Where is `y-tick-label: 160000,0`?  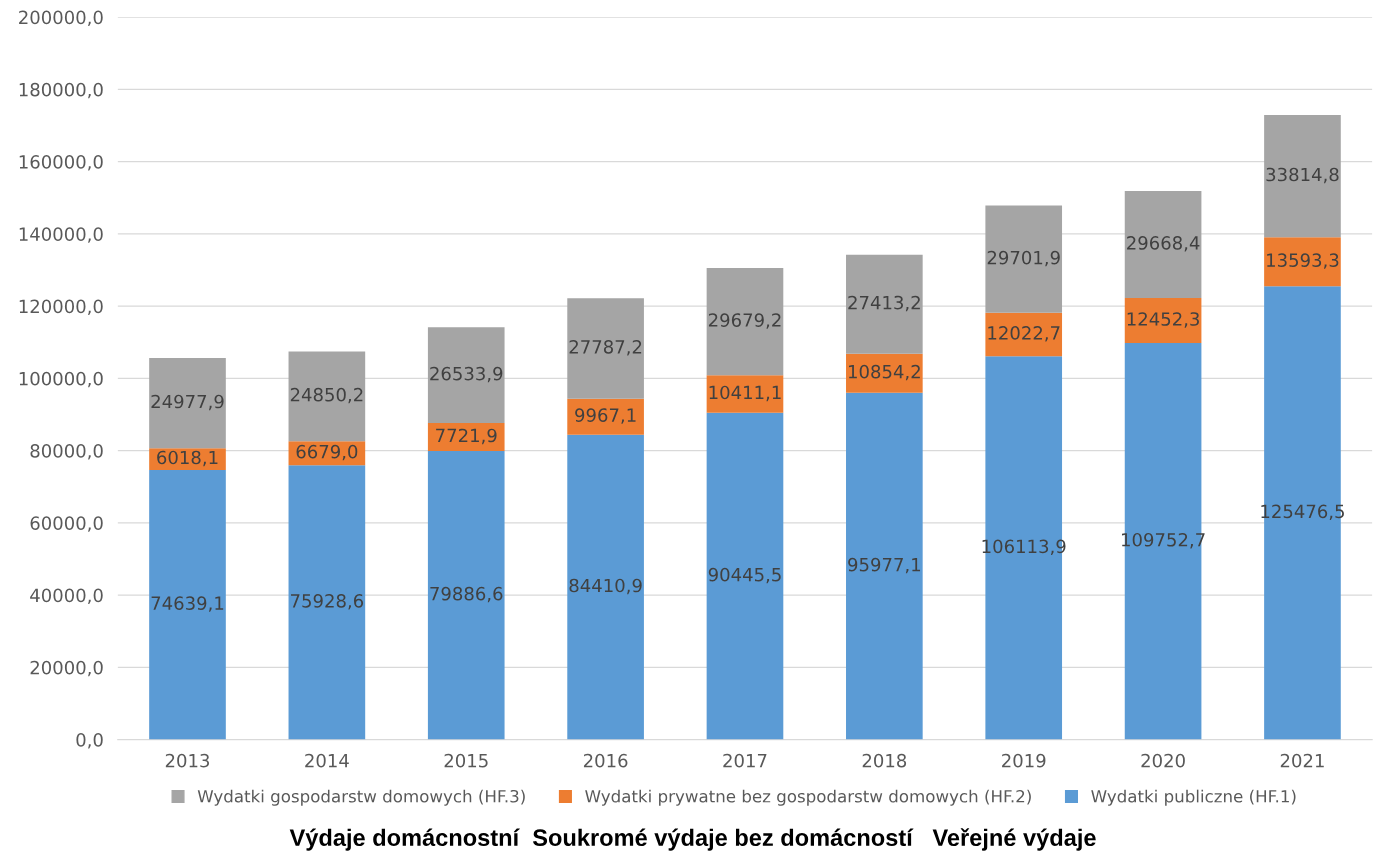 y-tick-label: 160000,0 is located at coordinates (61, 163).